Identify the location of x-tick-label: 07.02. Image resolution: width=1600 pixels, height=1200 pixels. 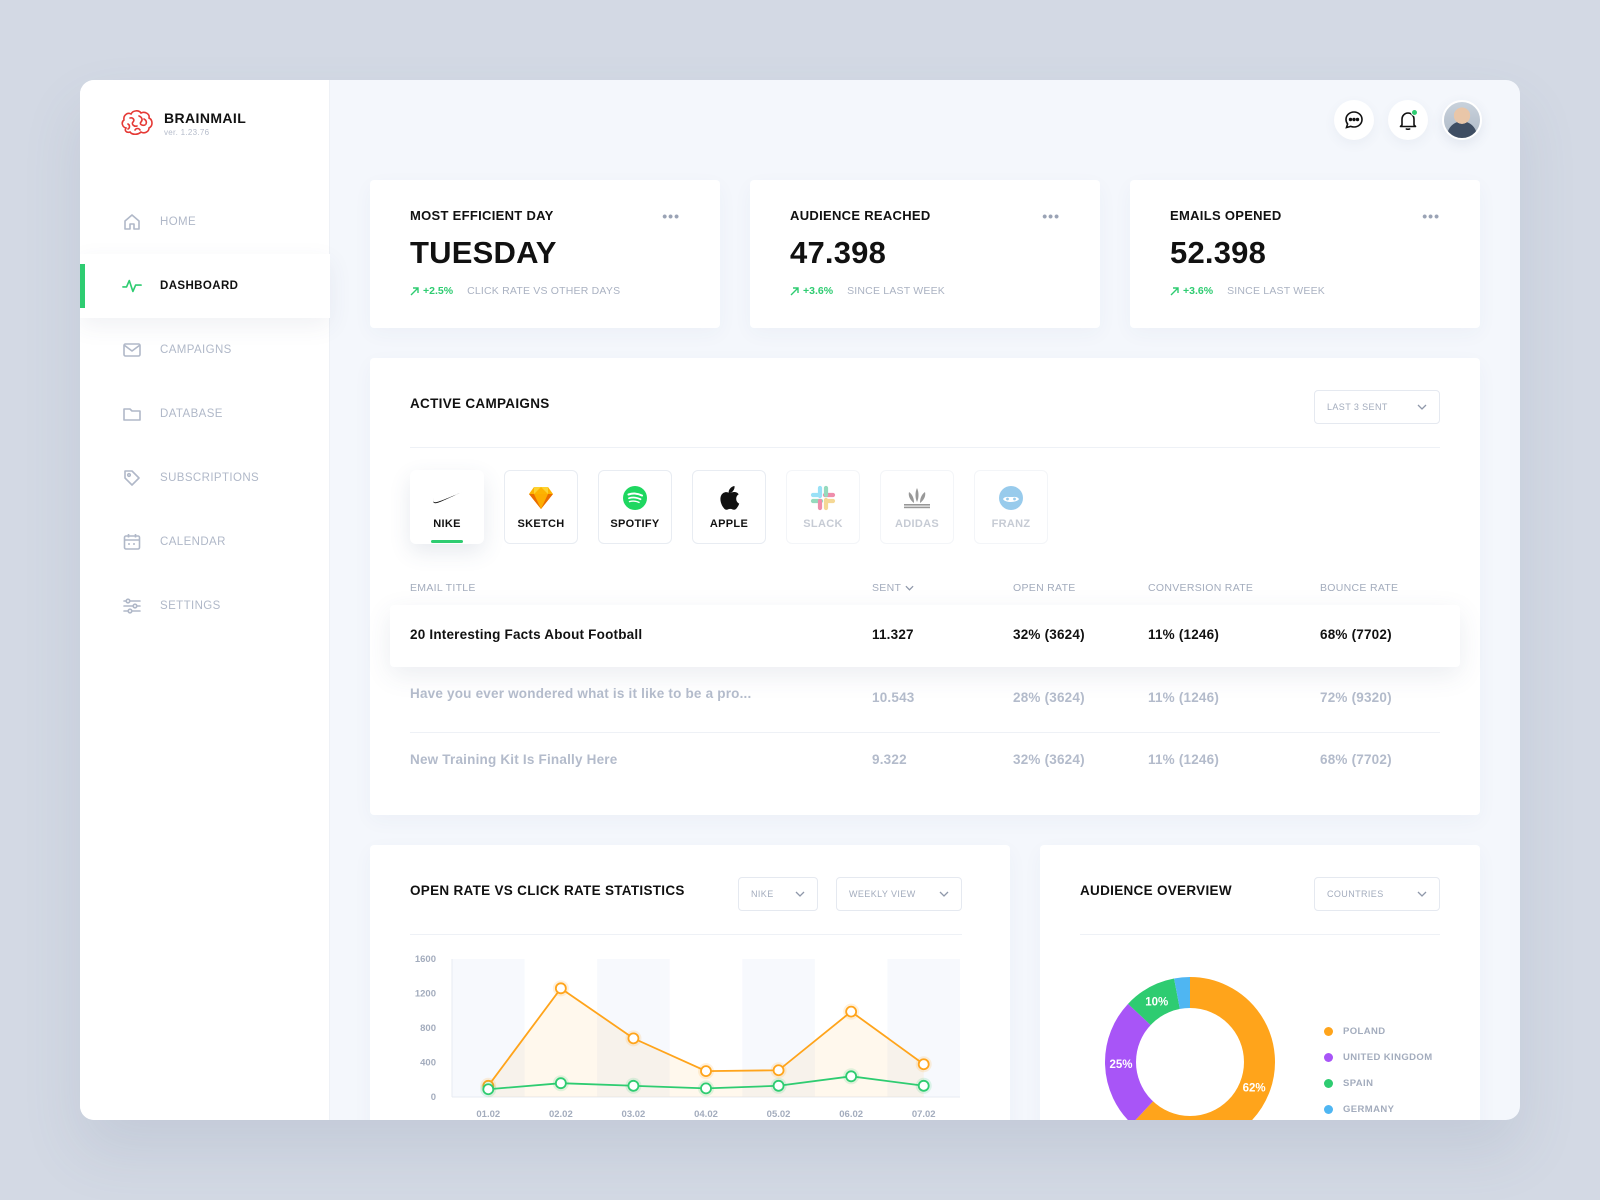
(924, 1114).